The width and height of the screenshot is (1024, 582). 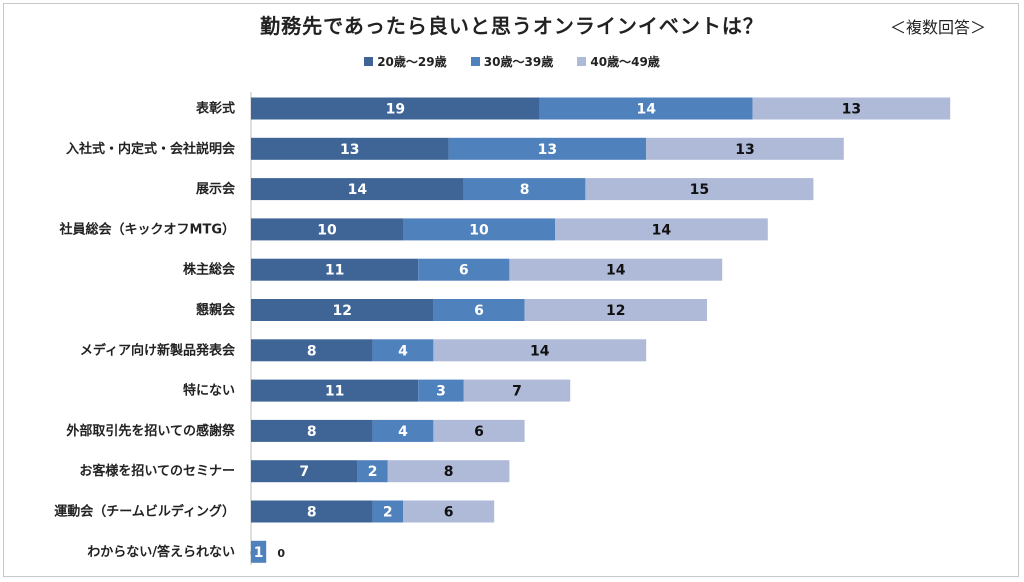 What do you see at coordinates (147, 229) in the screenshot?
I see `category-label: 社員総会（キックオフMTG）` at bounding box center [147, 229].